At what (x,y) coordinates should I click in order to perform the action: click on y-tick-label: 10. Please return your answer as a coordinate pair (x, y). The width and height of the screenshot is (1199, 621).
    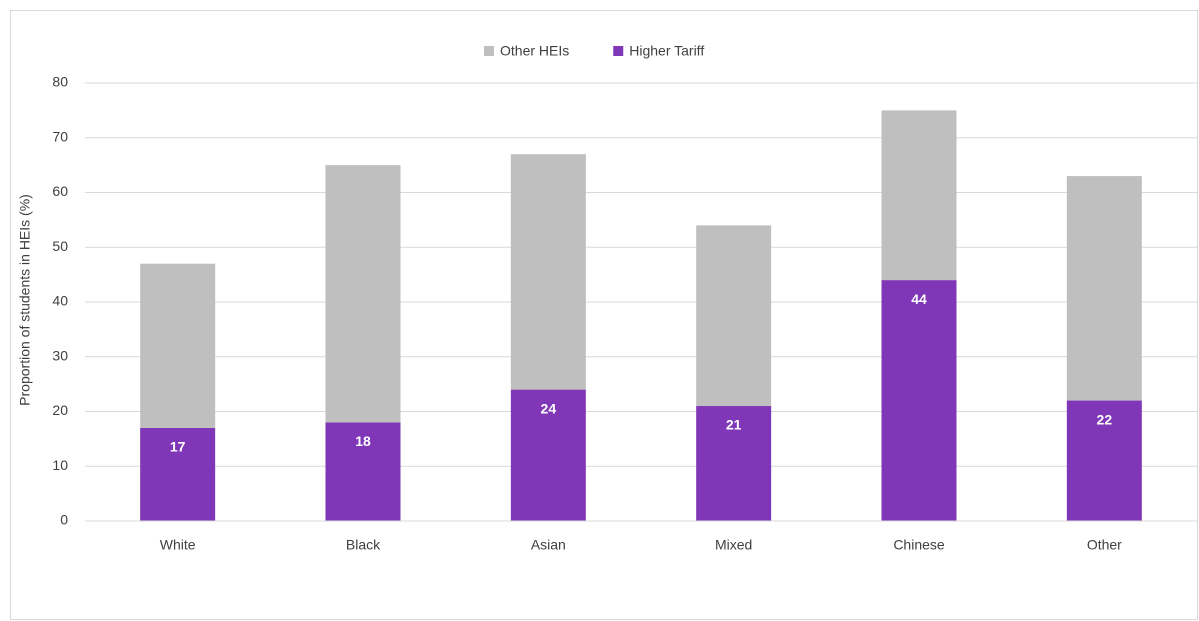
    Looking at the image, I should click on (60, 465).